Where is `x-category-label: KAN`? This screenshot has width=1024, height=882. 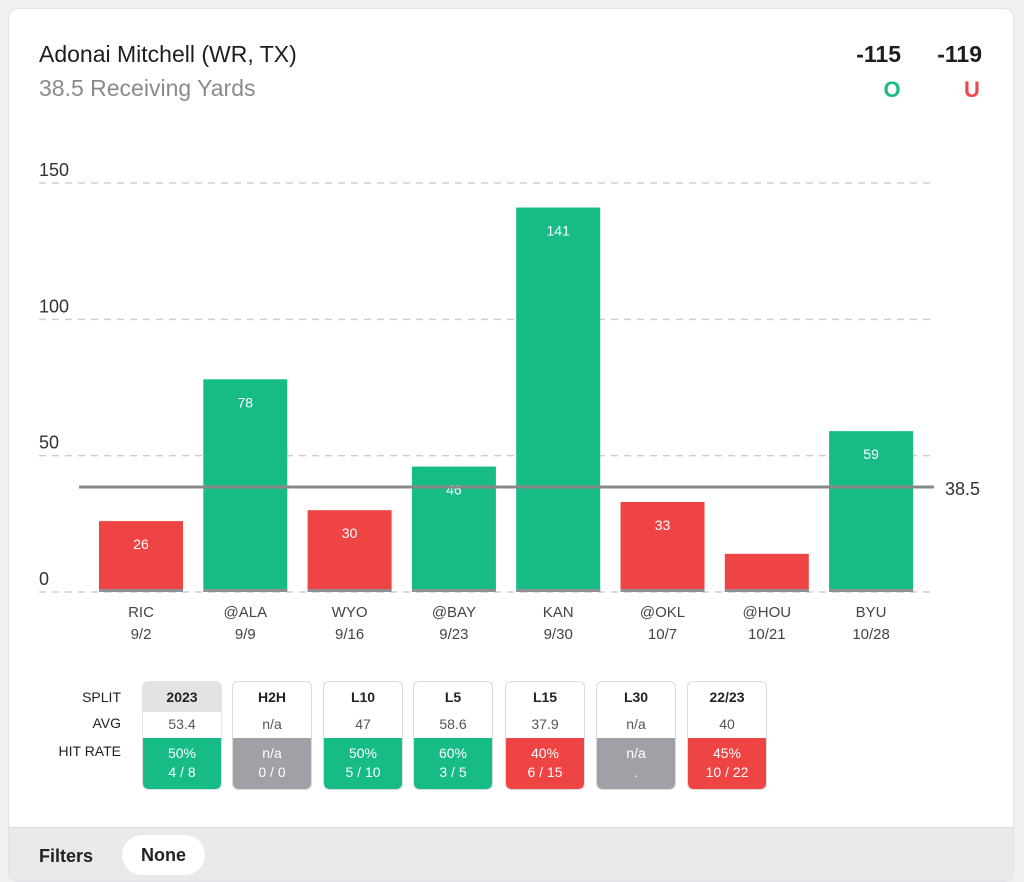
x-category-label: KAN is located at coordinates (558, 612).